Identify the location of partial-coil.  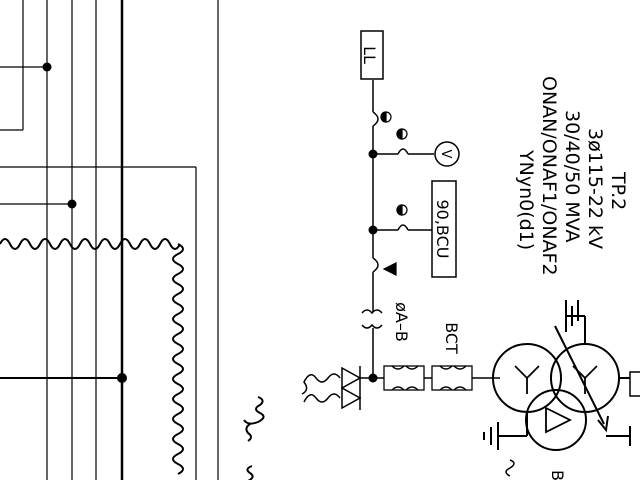
(510, 468).